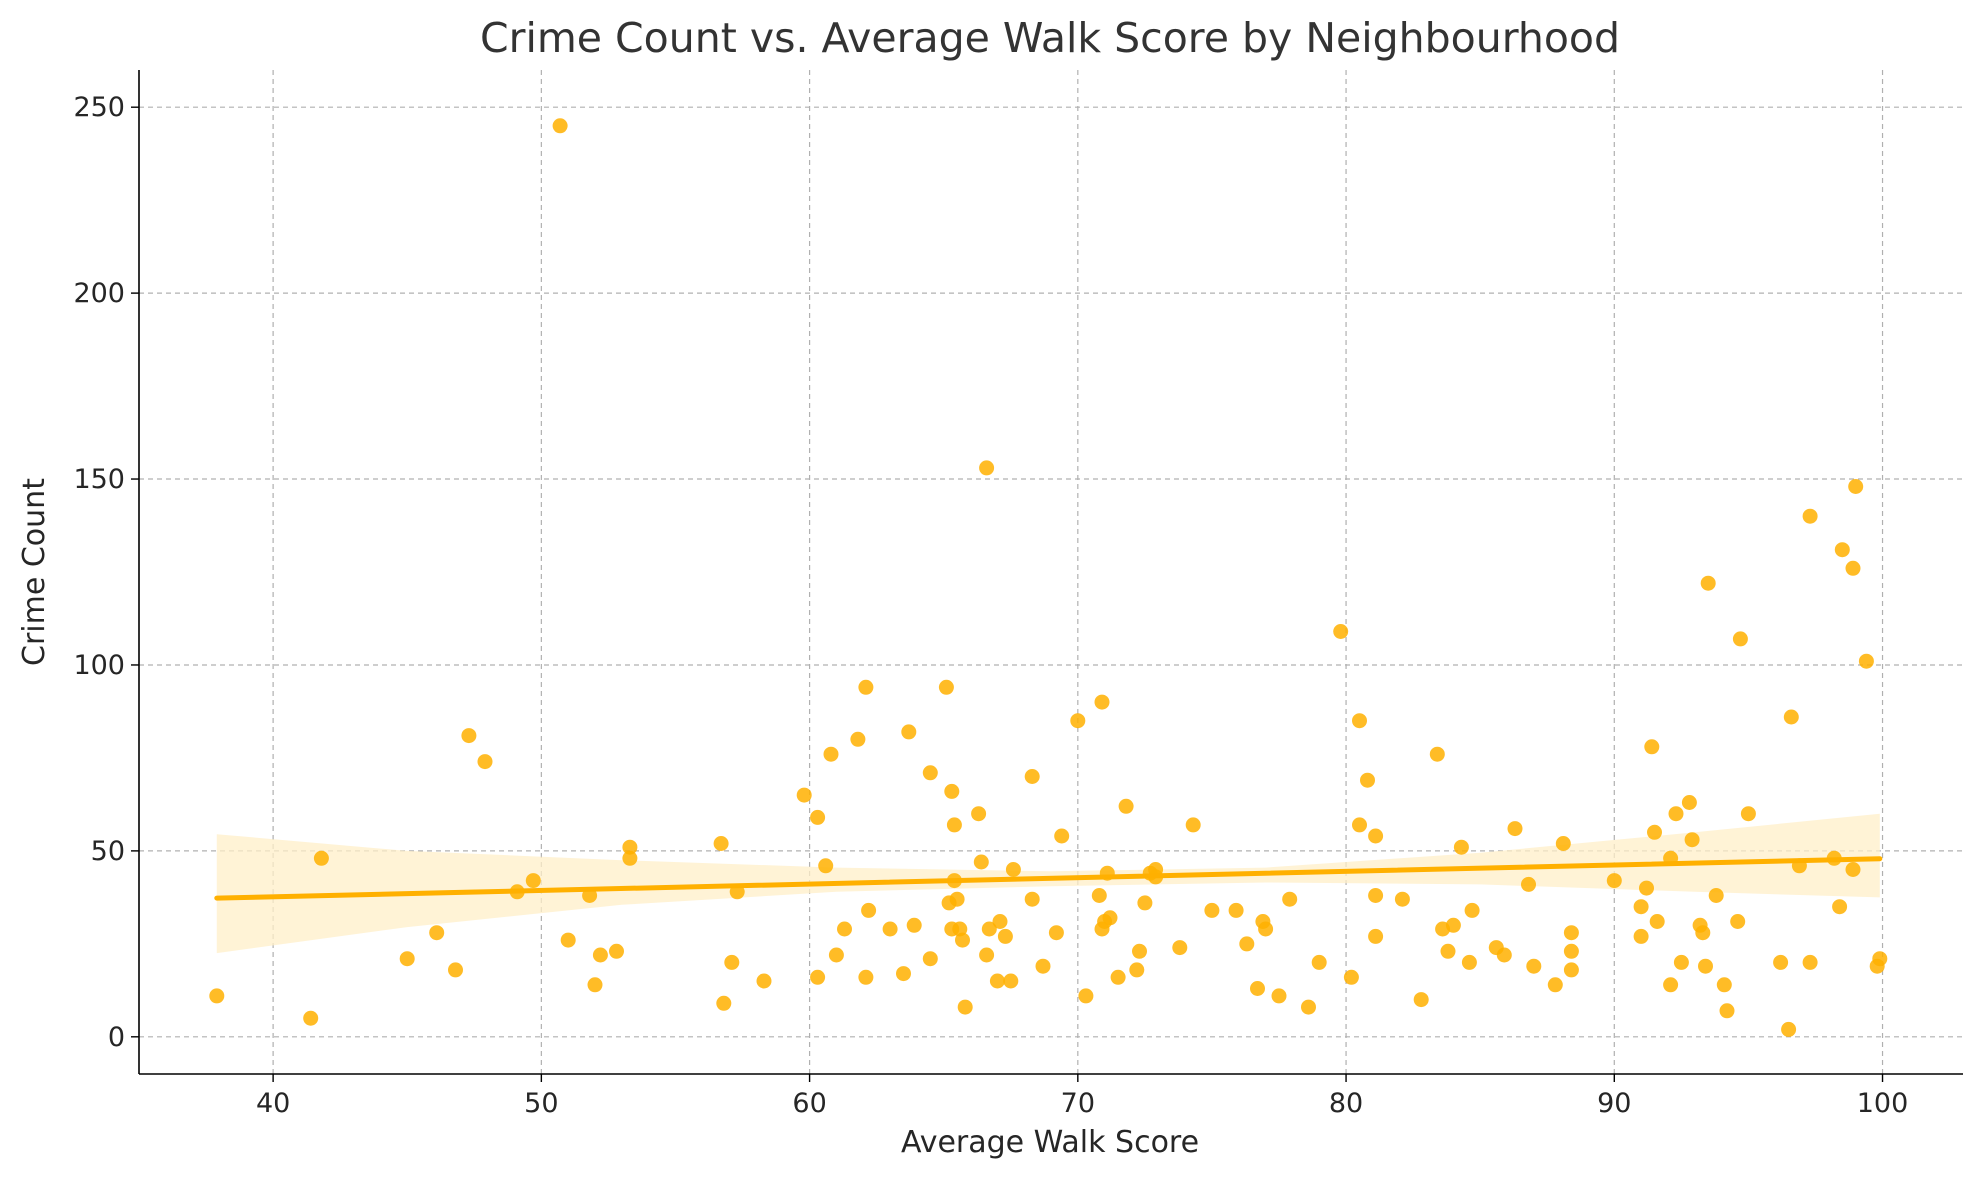 Image resolution: width=1979 pixels, height=1184 pixels. I want to click on x-tick-label: 50, so click(541, 1103).